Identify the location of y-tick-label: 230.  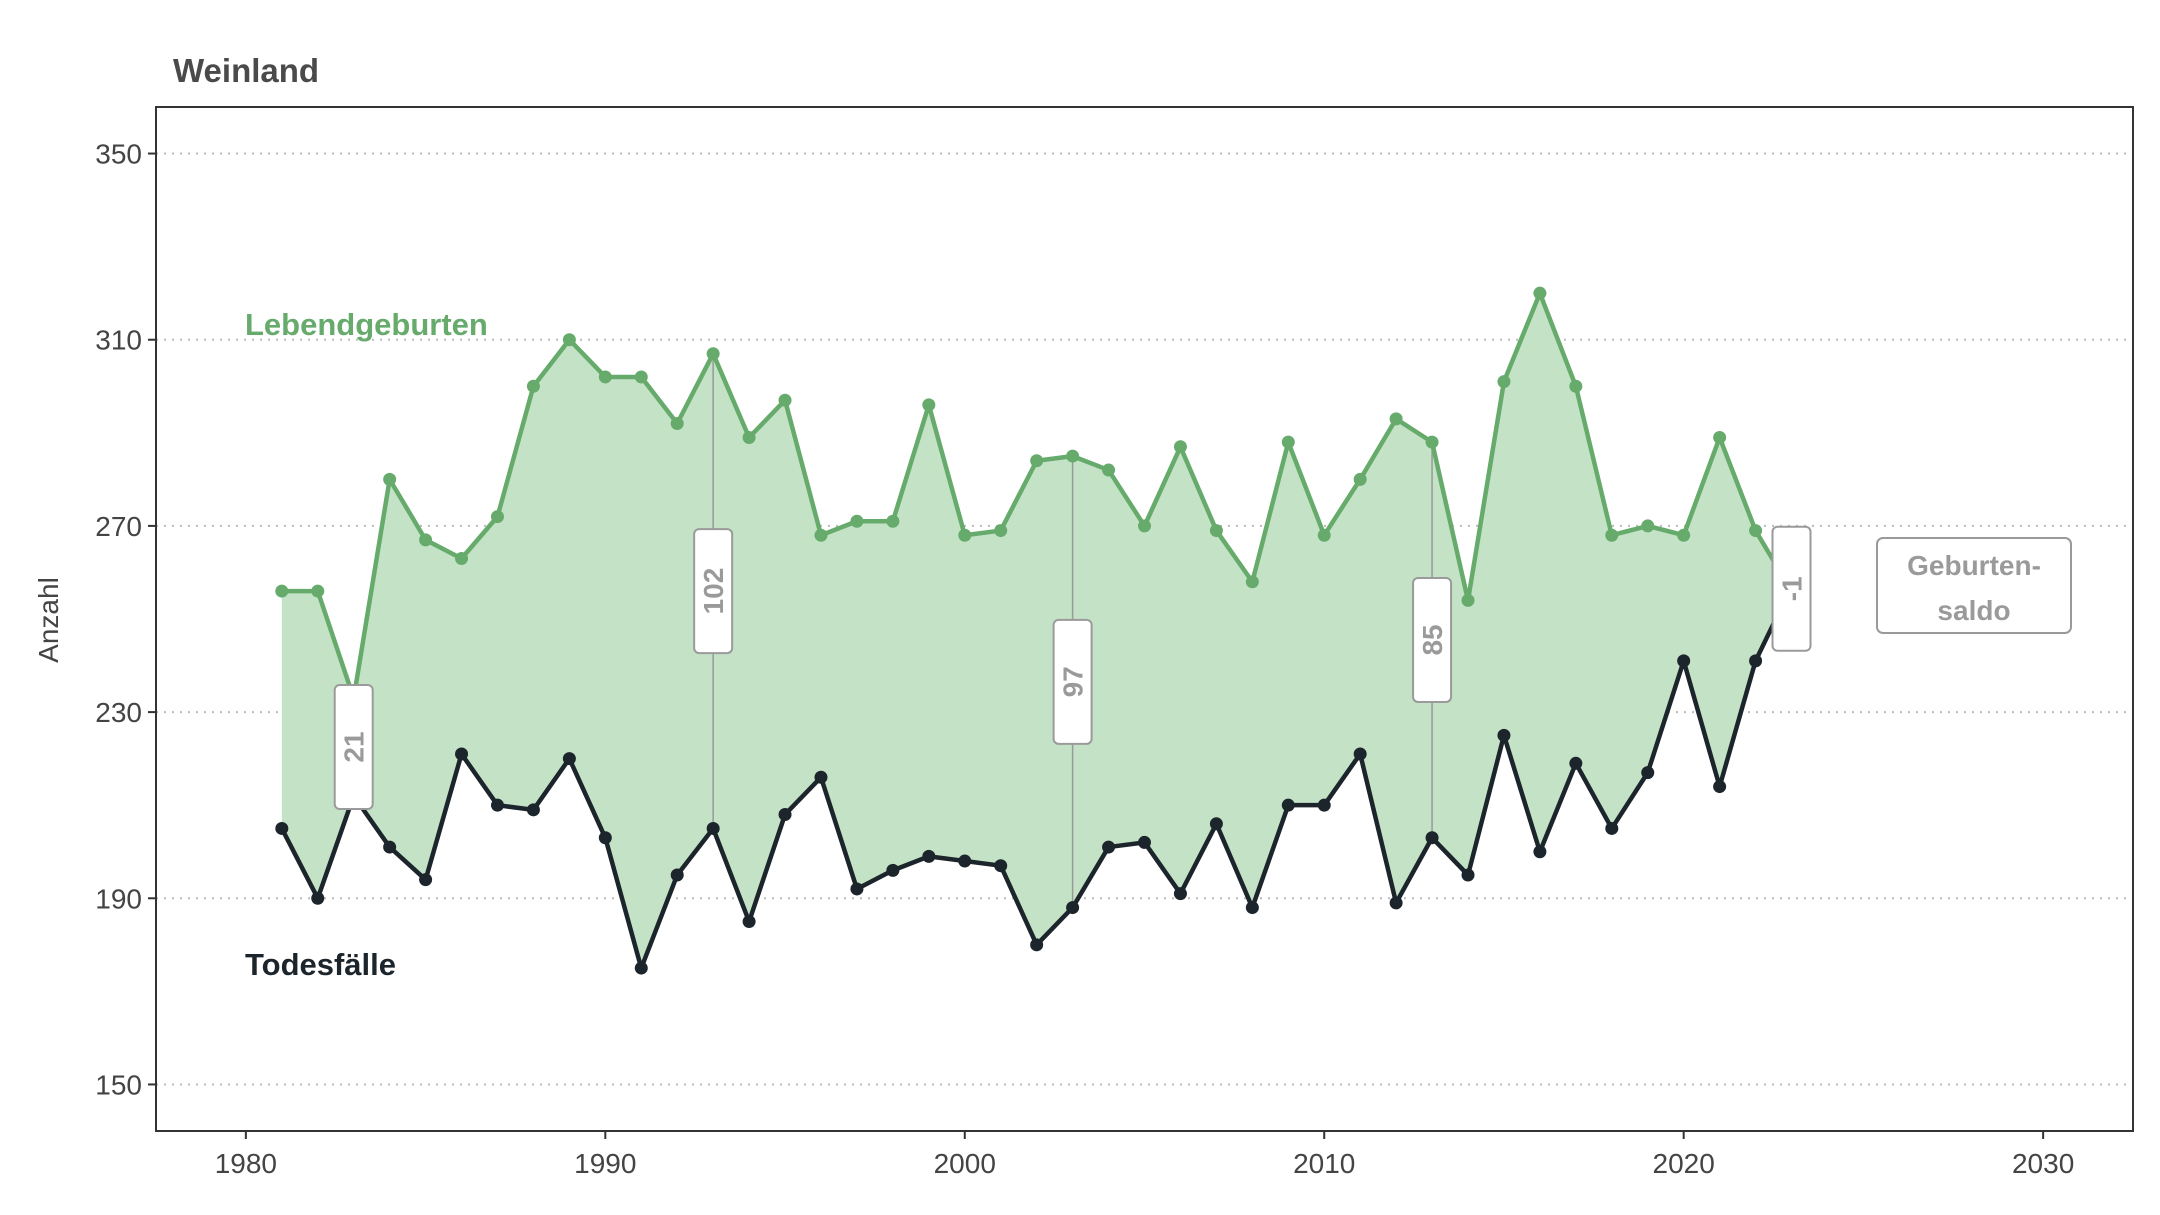
(118, 712).